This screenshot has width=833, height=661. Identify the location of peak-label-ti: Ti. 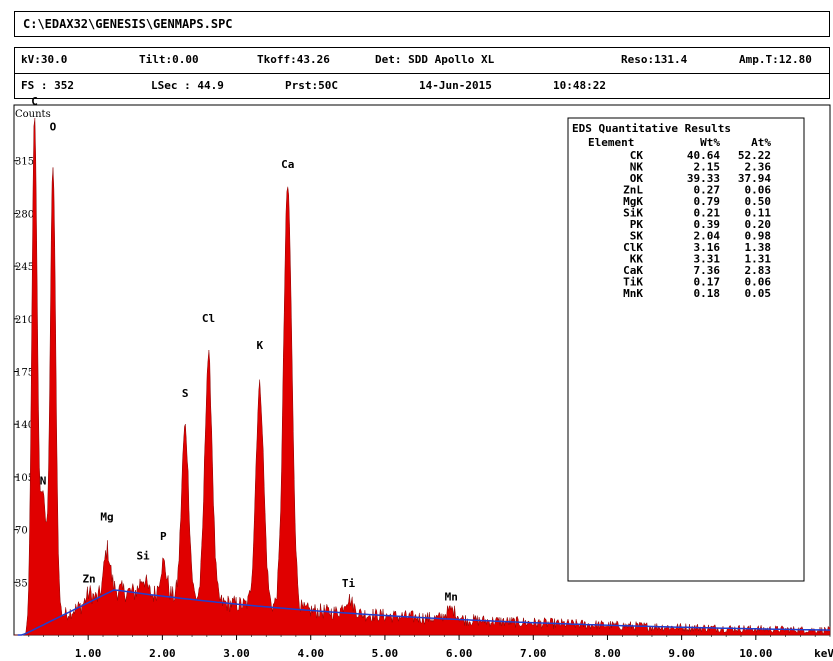
(349, 583).